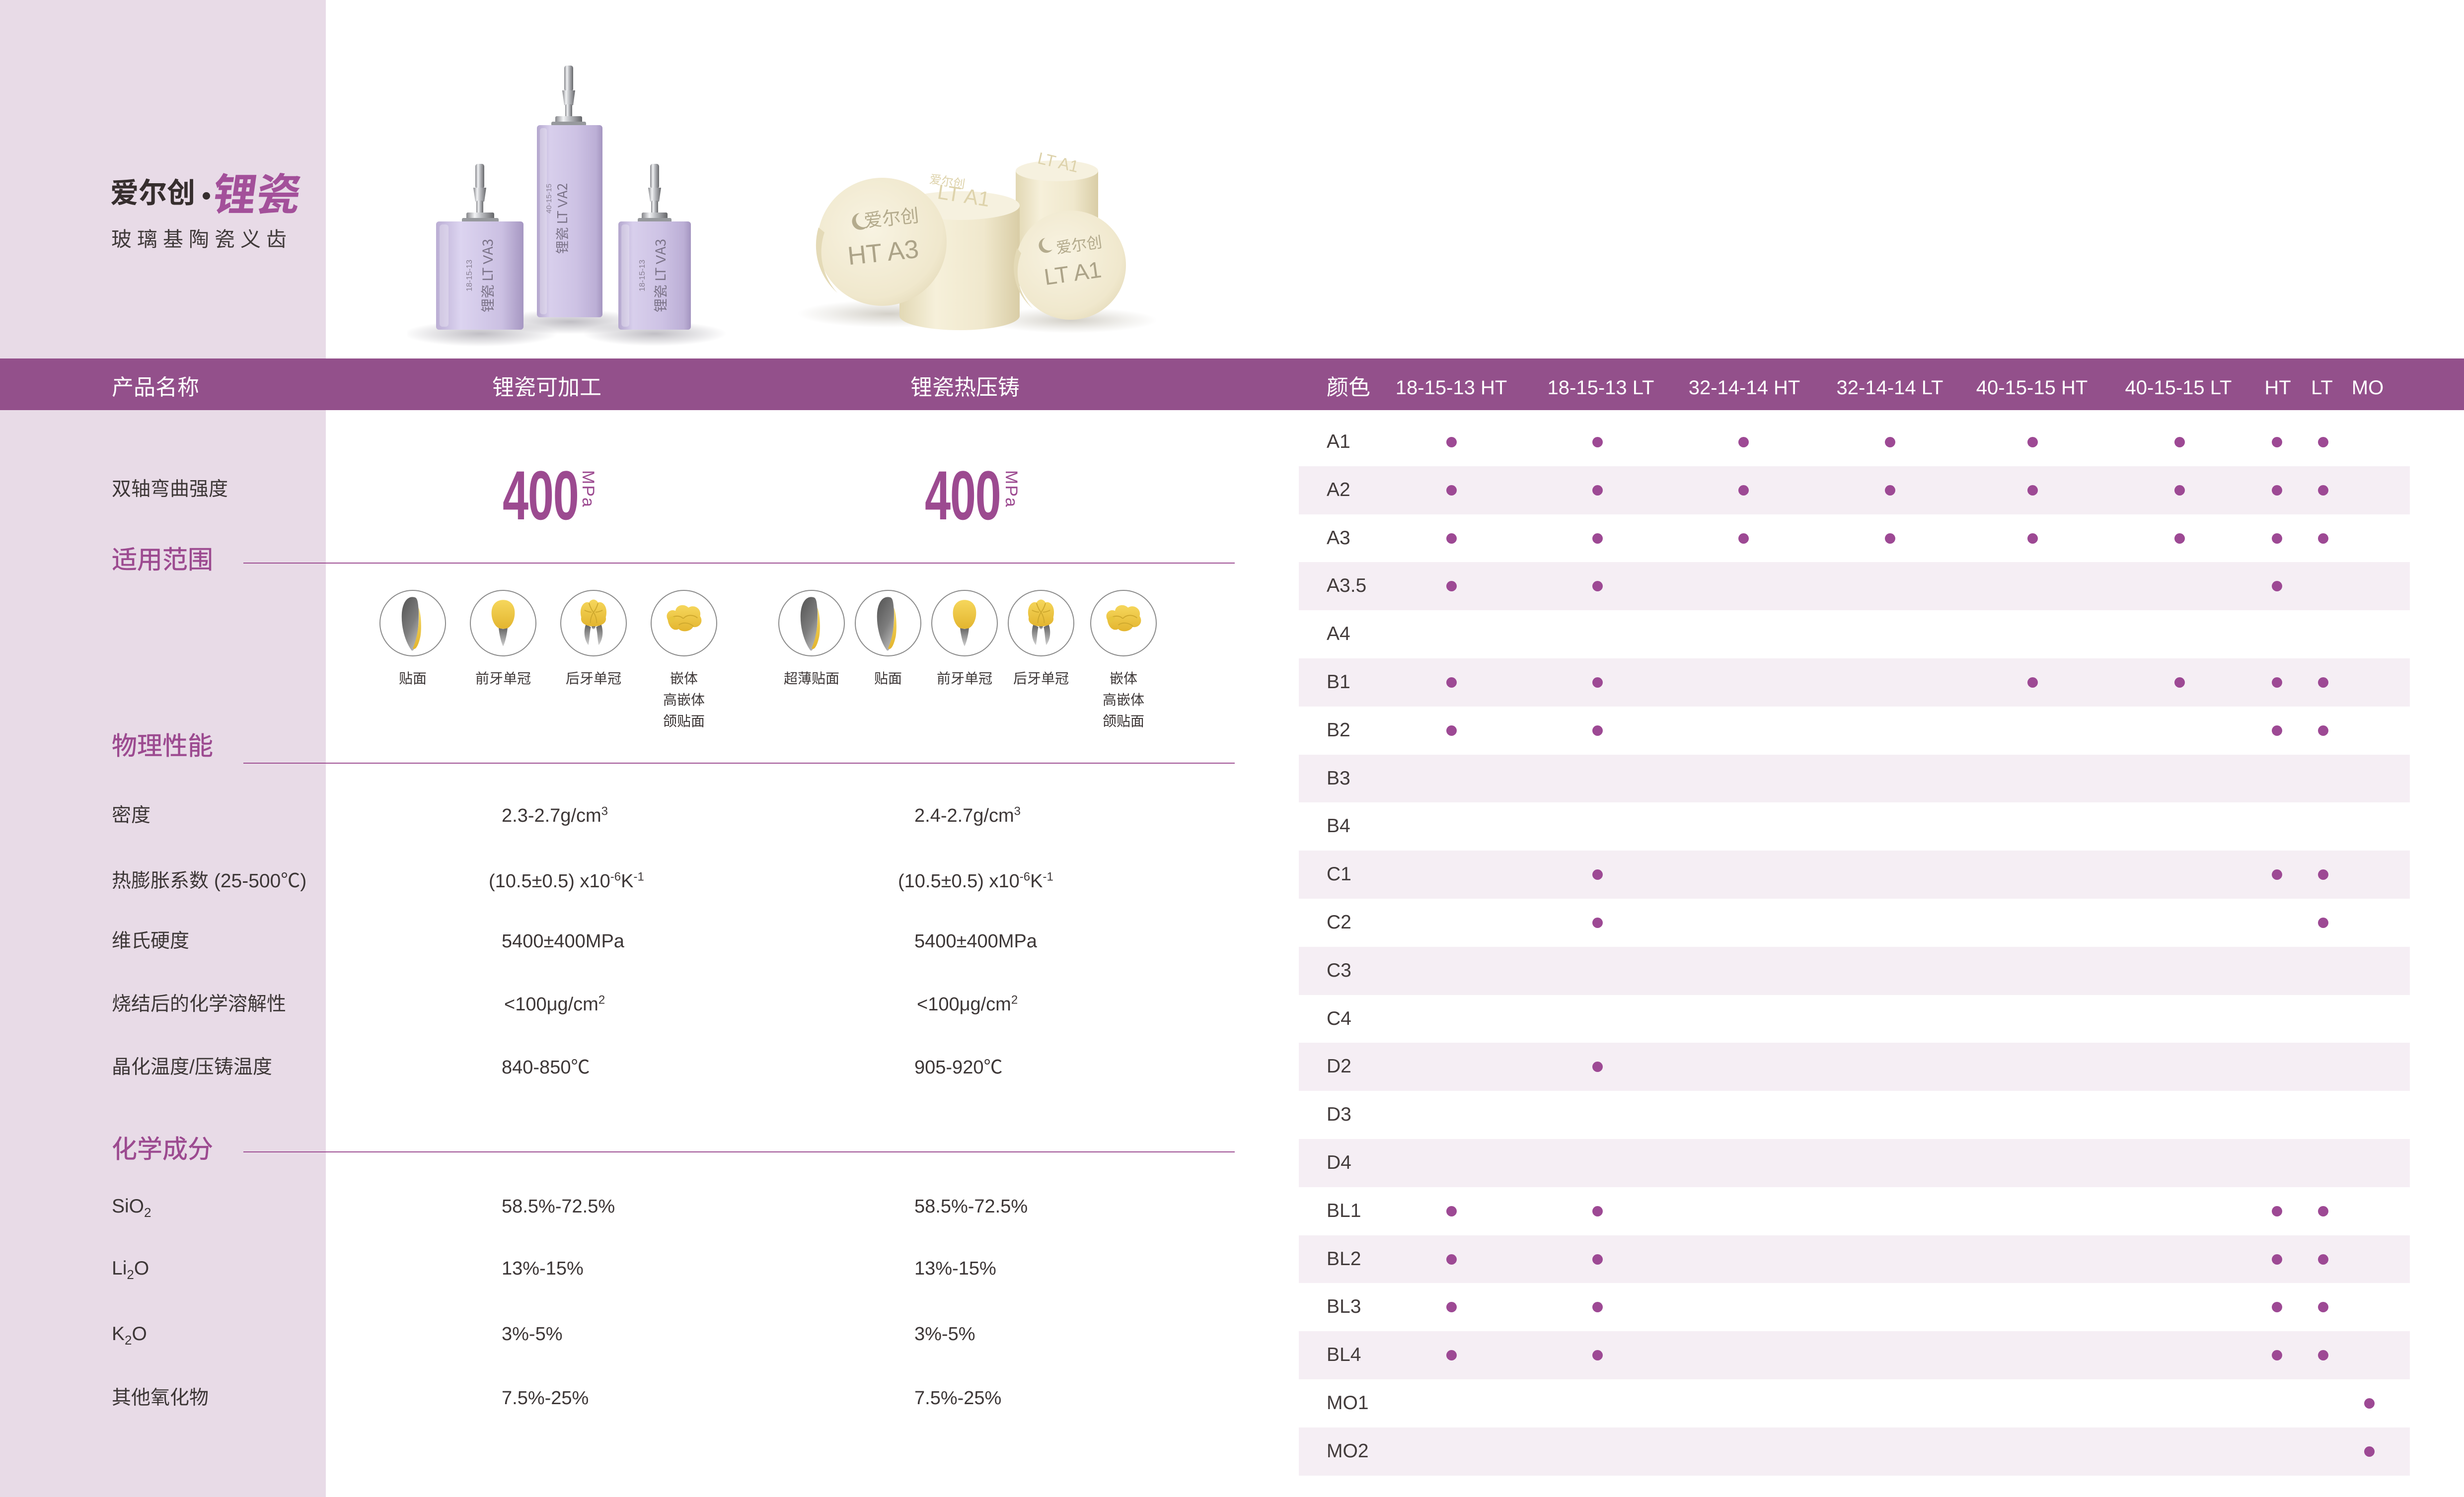  What do you see at coordinates (561, 218) in the screenshot?
I see `svg-text: 锂瓷 LT VA2` at bounding box center [561, 218].